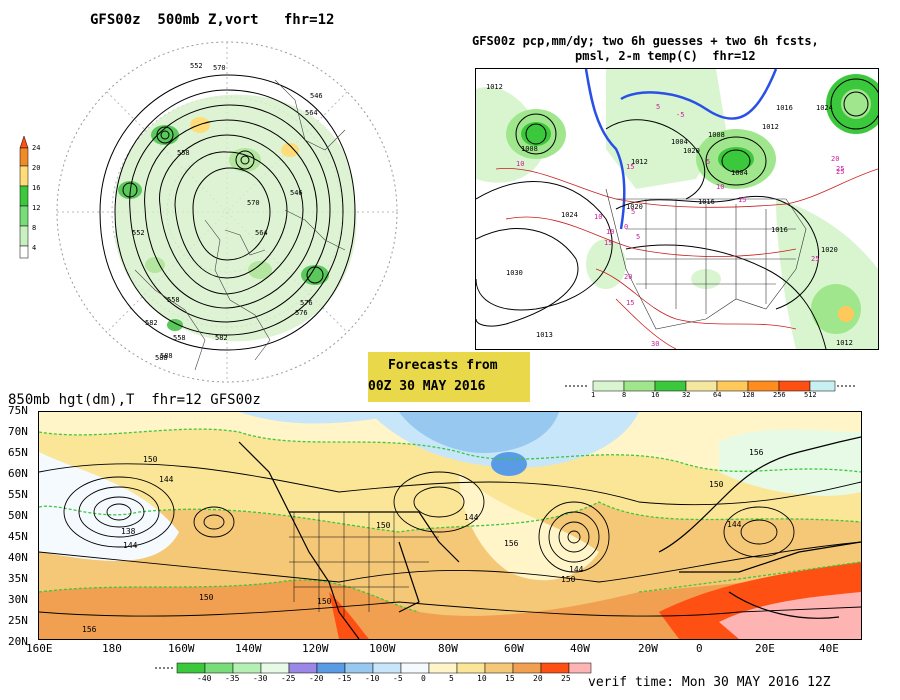  Describe the element at coordinates (686, 395) in the screenshot. I see `precip-tick: 32` at that location.